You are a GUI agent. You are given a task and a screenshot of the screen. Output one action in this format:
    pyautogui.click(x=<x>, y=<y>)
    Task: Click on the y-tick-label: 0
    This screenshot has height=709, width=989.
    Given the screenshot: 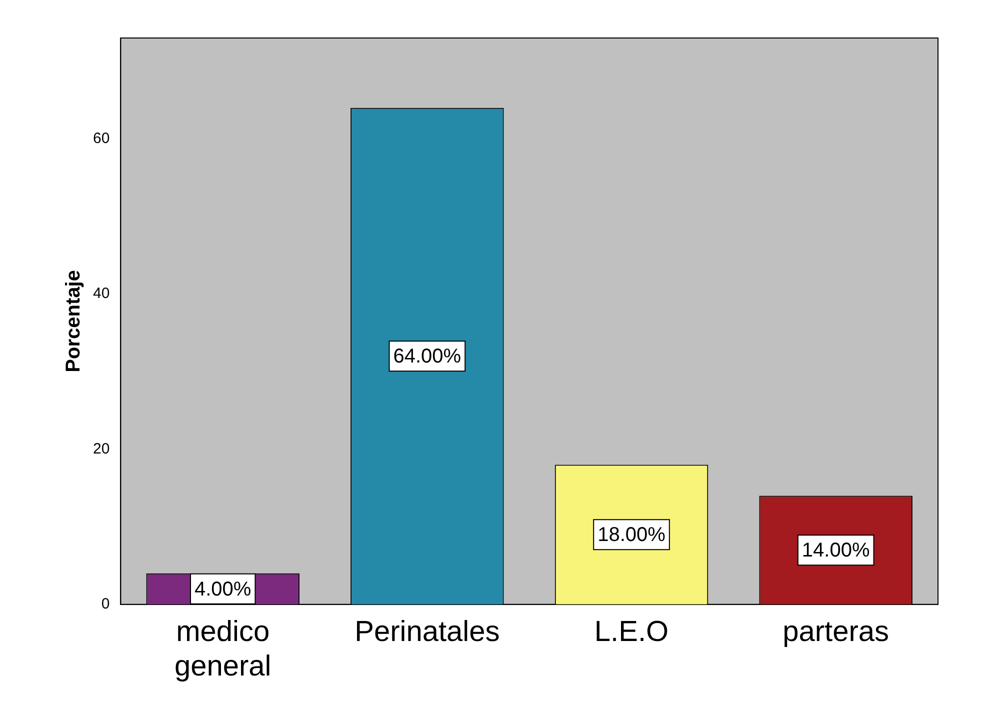 What is the action you would take?
    pyautogui.click(x=105, y=604)
    